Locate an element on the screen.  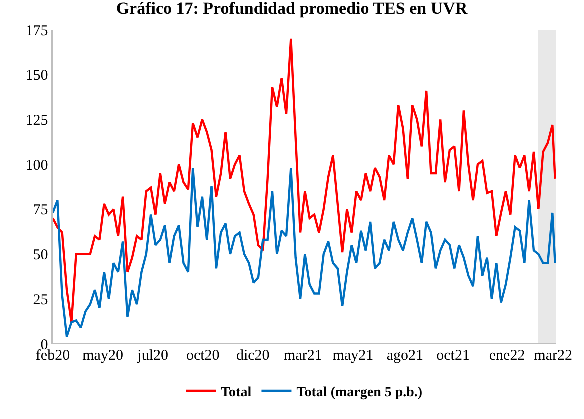
y-tick-label: 175 is located at coordinates (37, 31).